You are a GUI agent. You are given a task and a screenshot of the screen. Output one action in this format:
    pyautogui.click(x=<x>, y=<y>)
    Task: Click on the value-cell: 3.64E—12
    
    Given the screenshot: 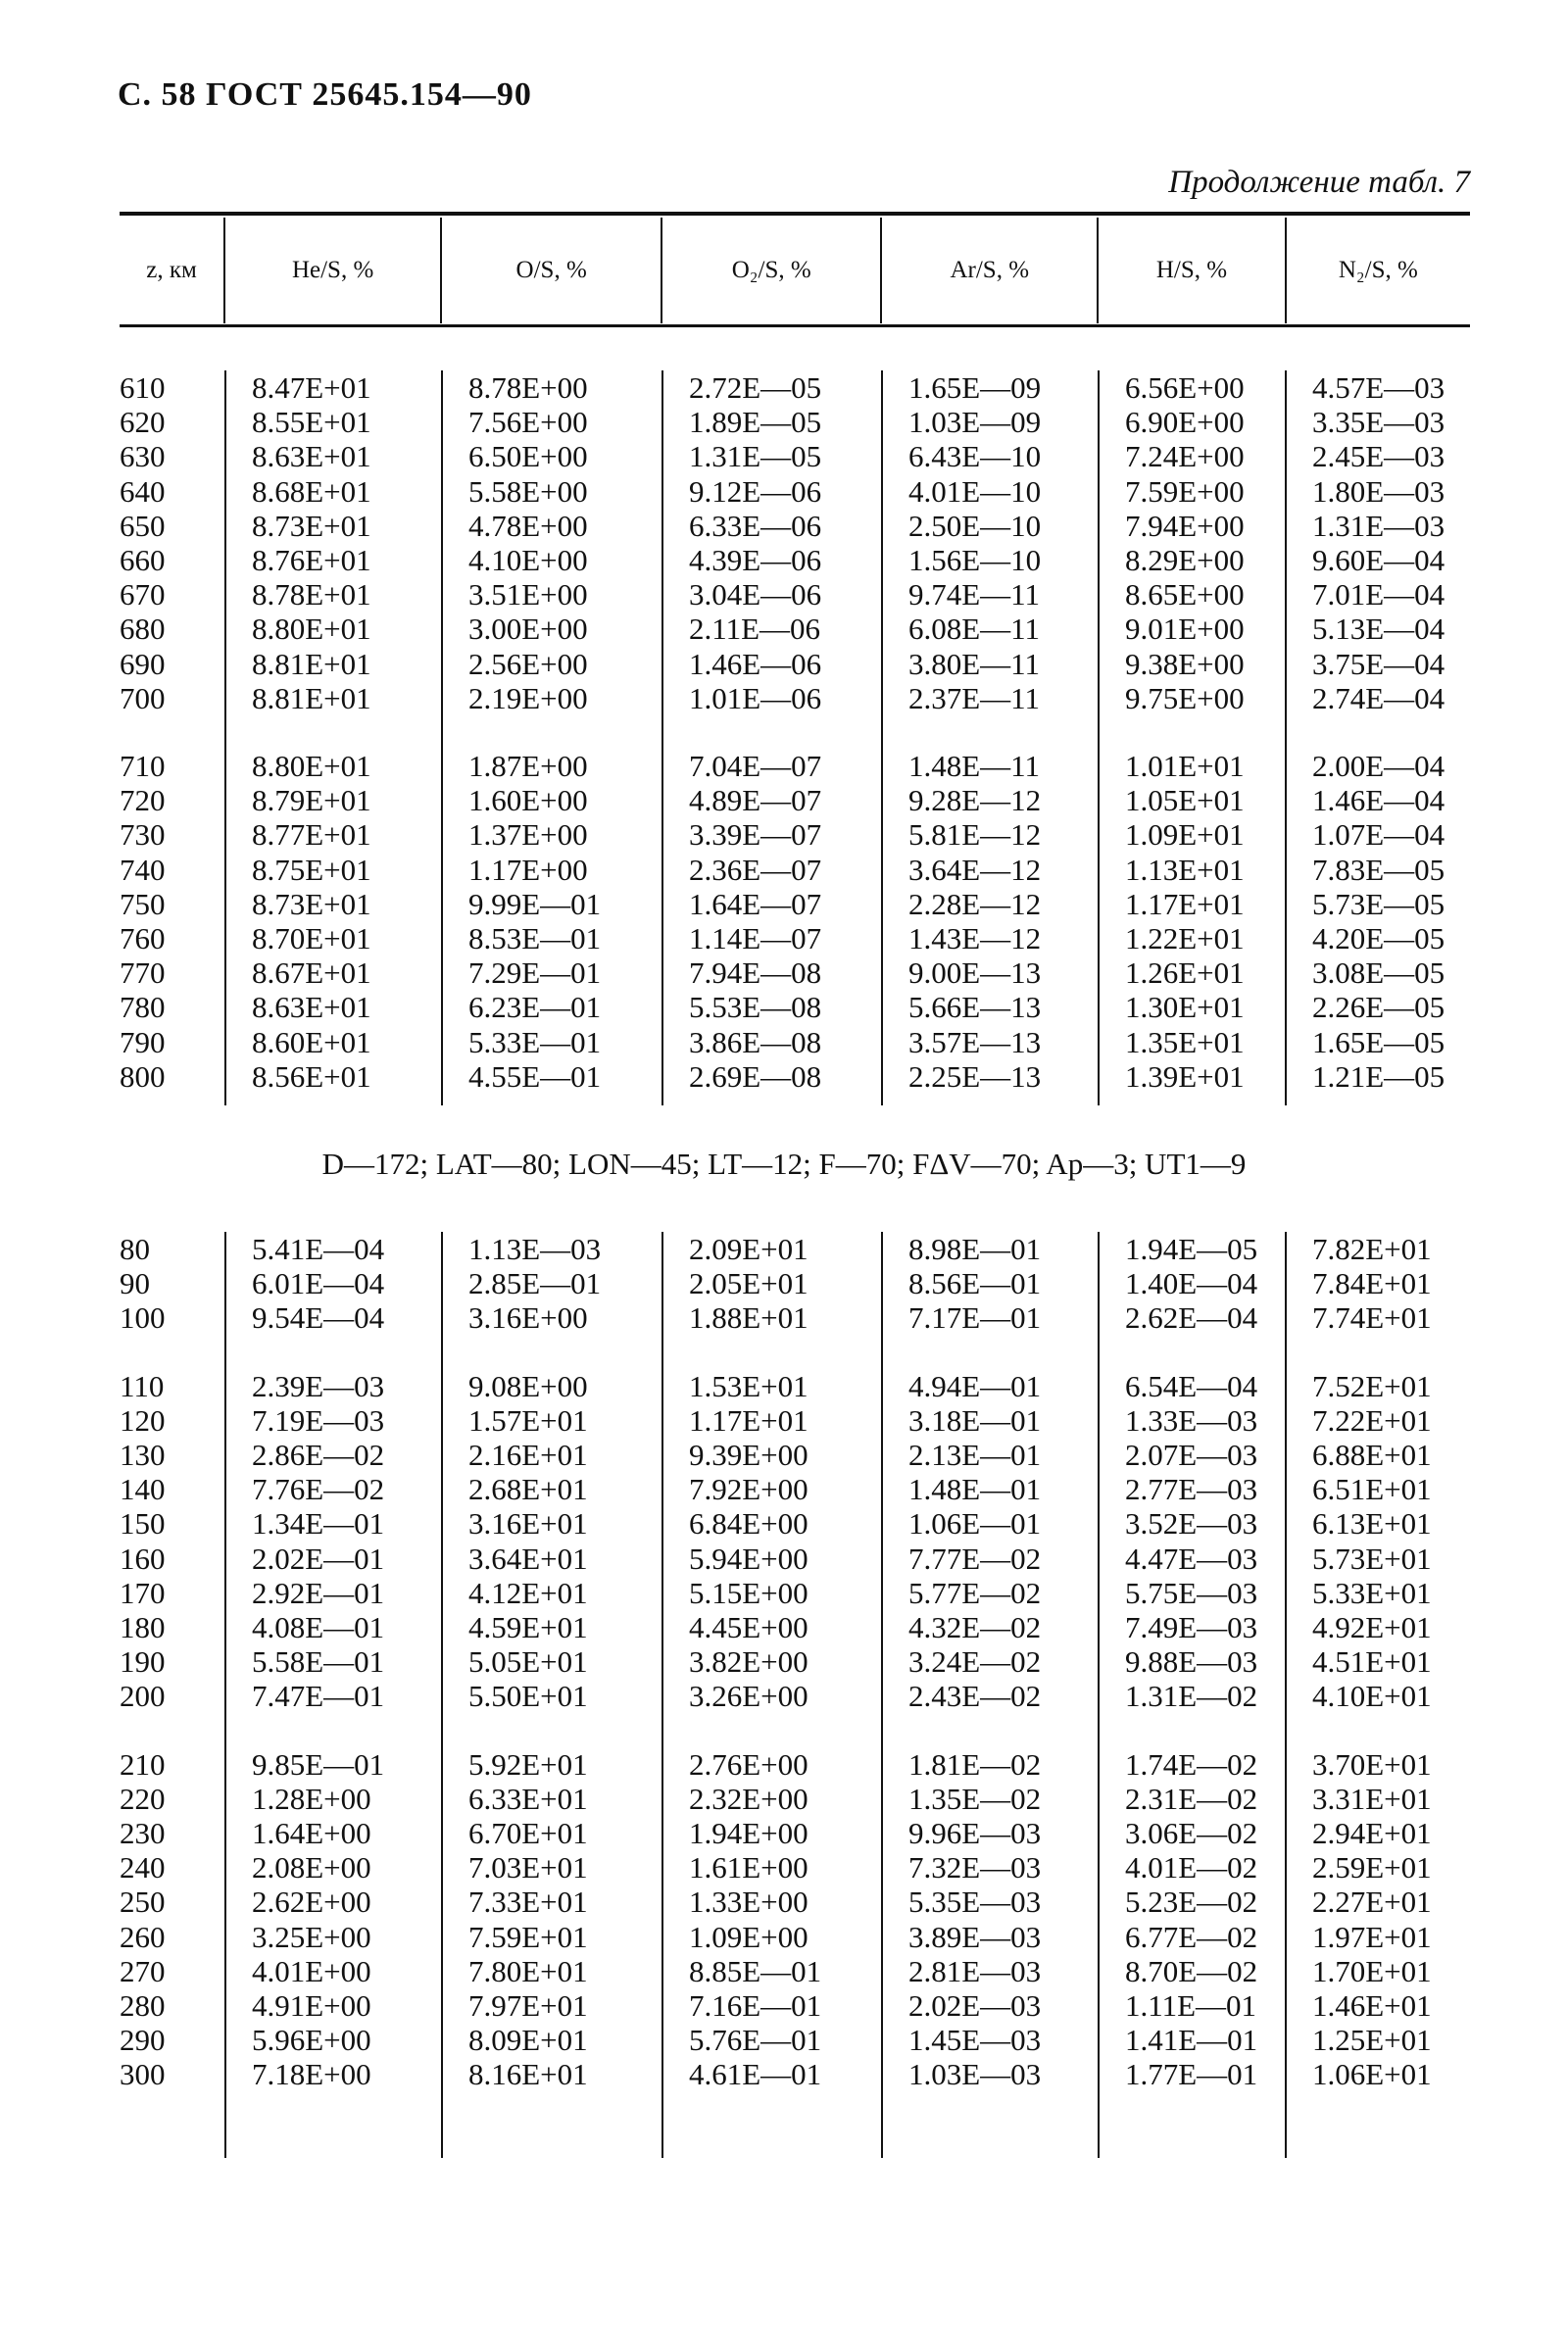 What is the action you would take?
    pyautogui.click(x=975, y=869)
    